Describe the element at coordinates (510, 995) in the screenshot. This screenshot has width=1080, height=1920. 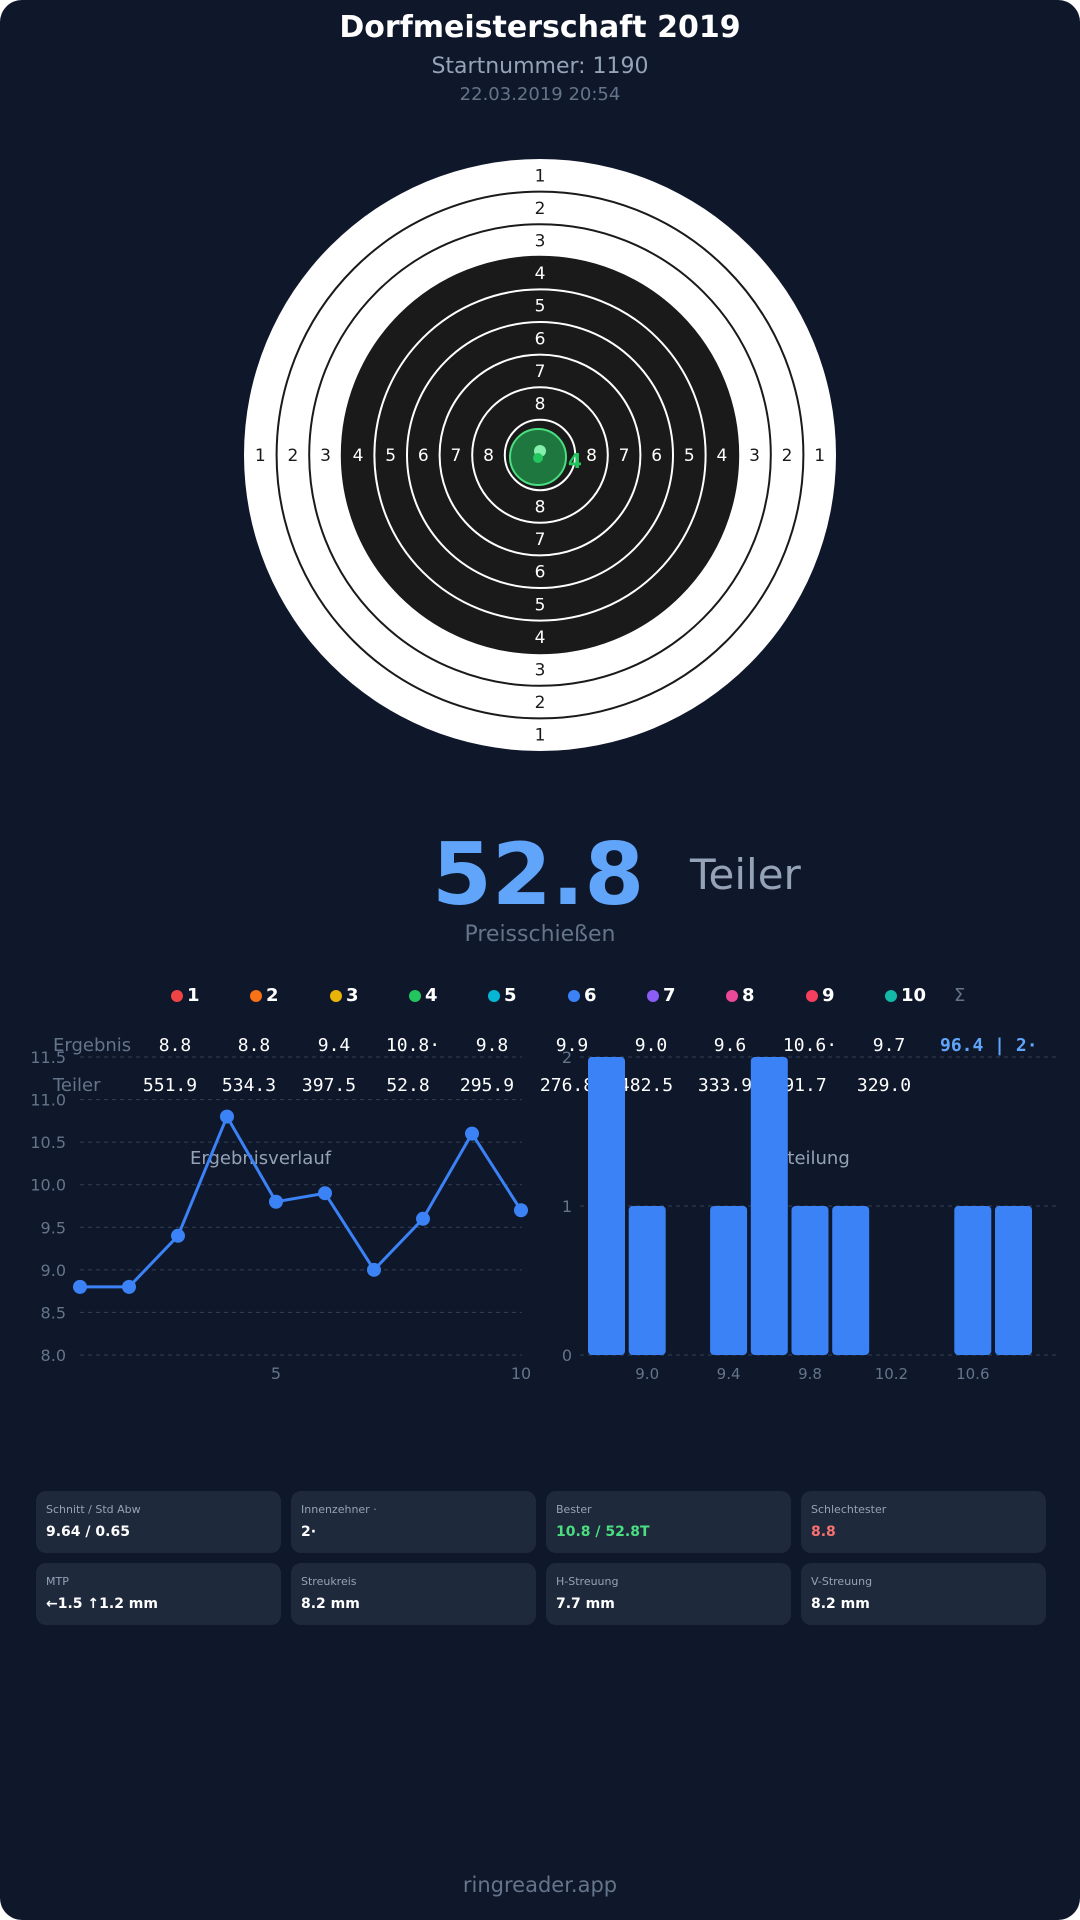
I see `shot-number: 5` at that location.